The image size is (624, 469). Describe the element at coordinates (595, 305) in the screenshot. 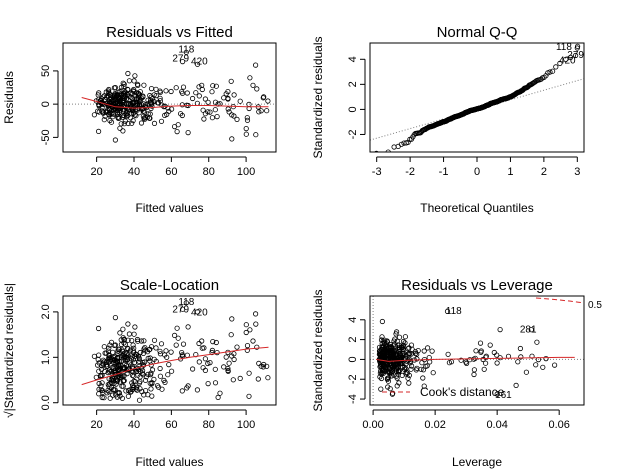

I see `cooks-contour-label: 0.5` at that location.